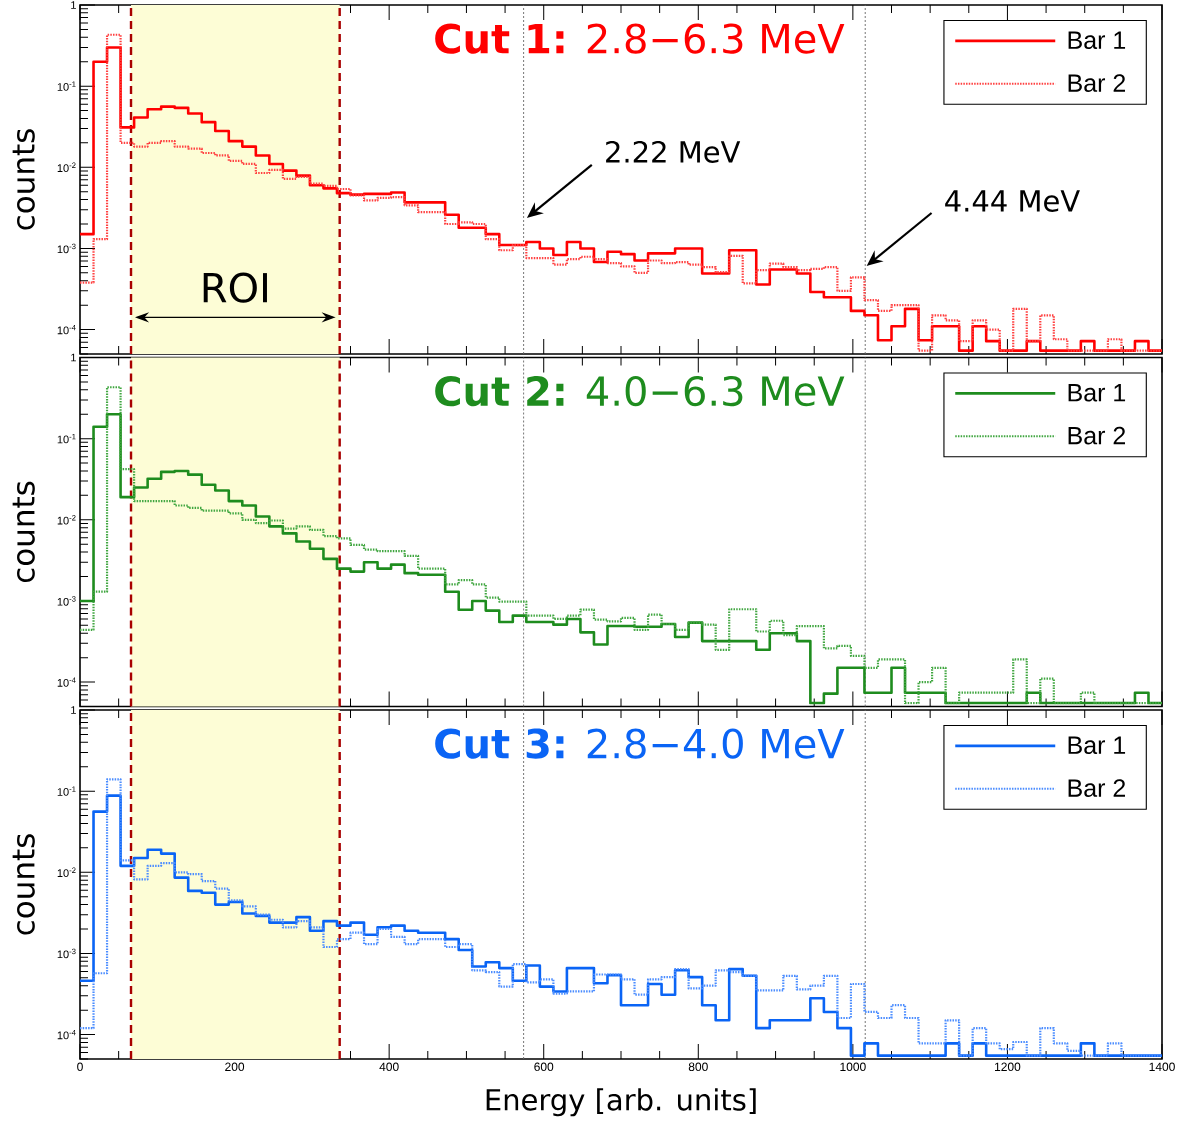 This screenshot has width=1179, height=1121. I want to click on x-tick-label: 800, so click(698, 1067).